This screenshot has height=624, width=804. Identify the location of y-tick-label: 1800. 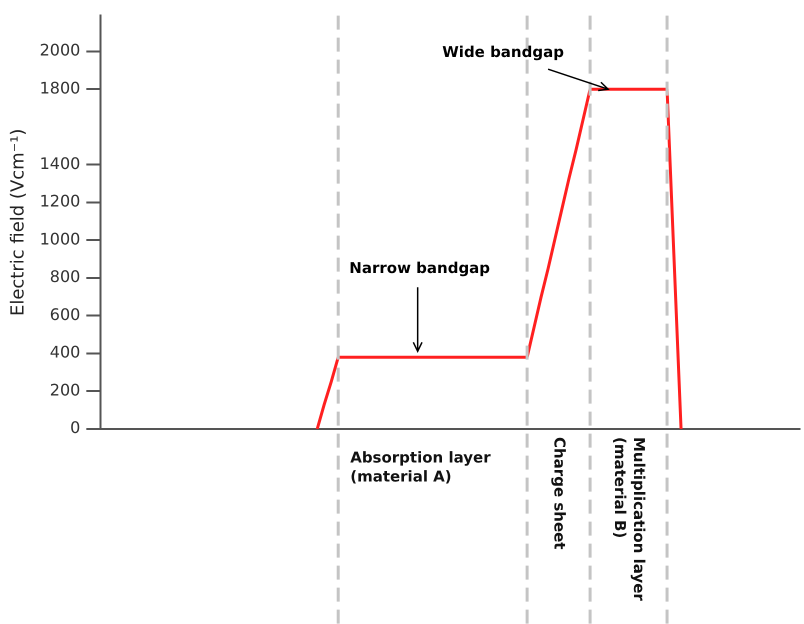
(60, 88).